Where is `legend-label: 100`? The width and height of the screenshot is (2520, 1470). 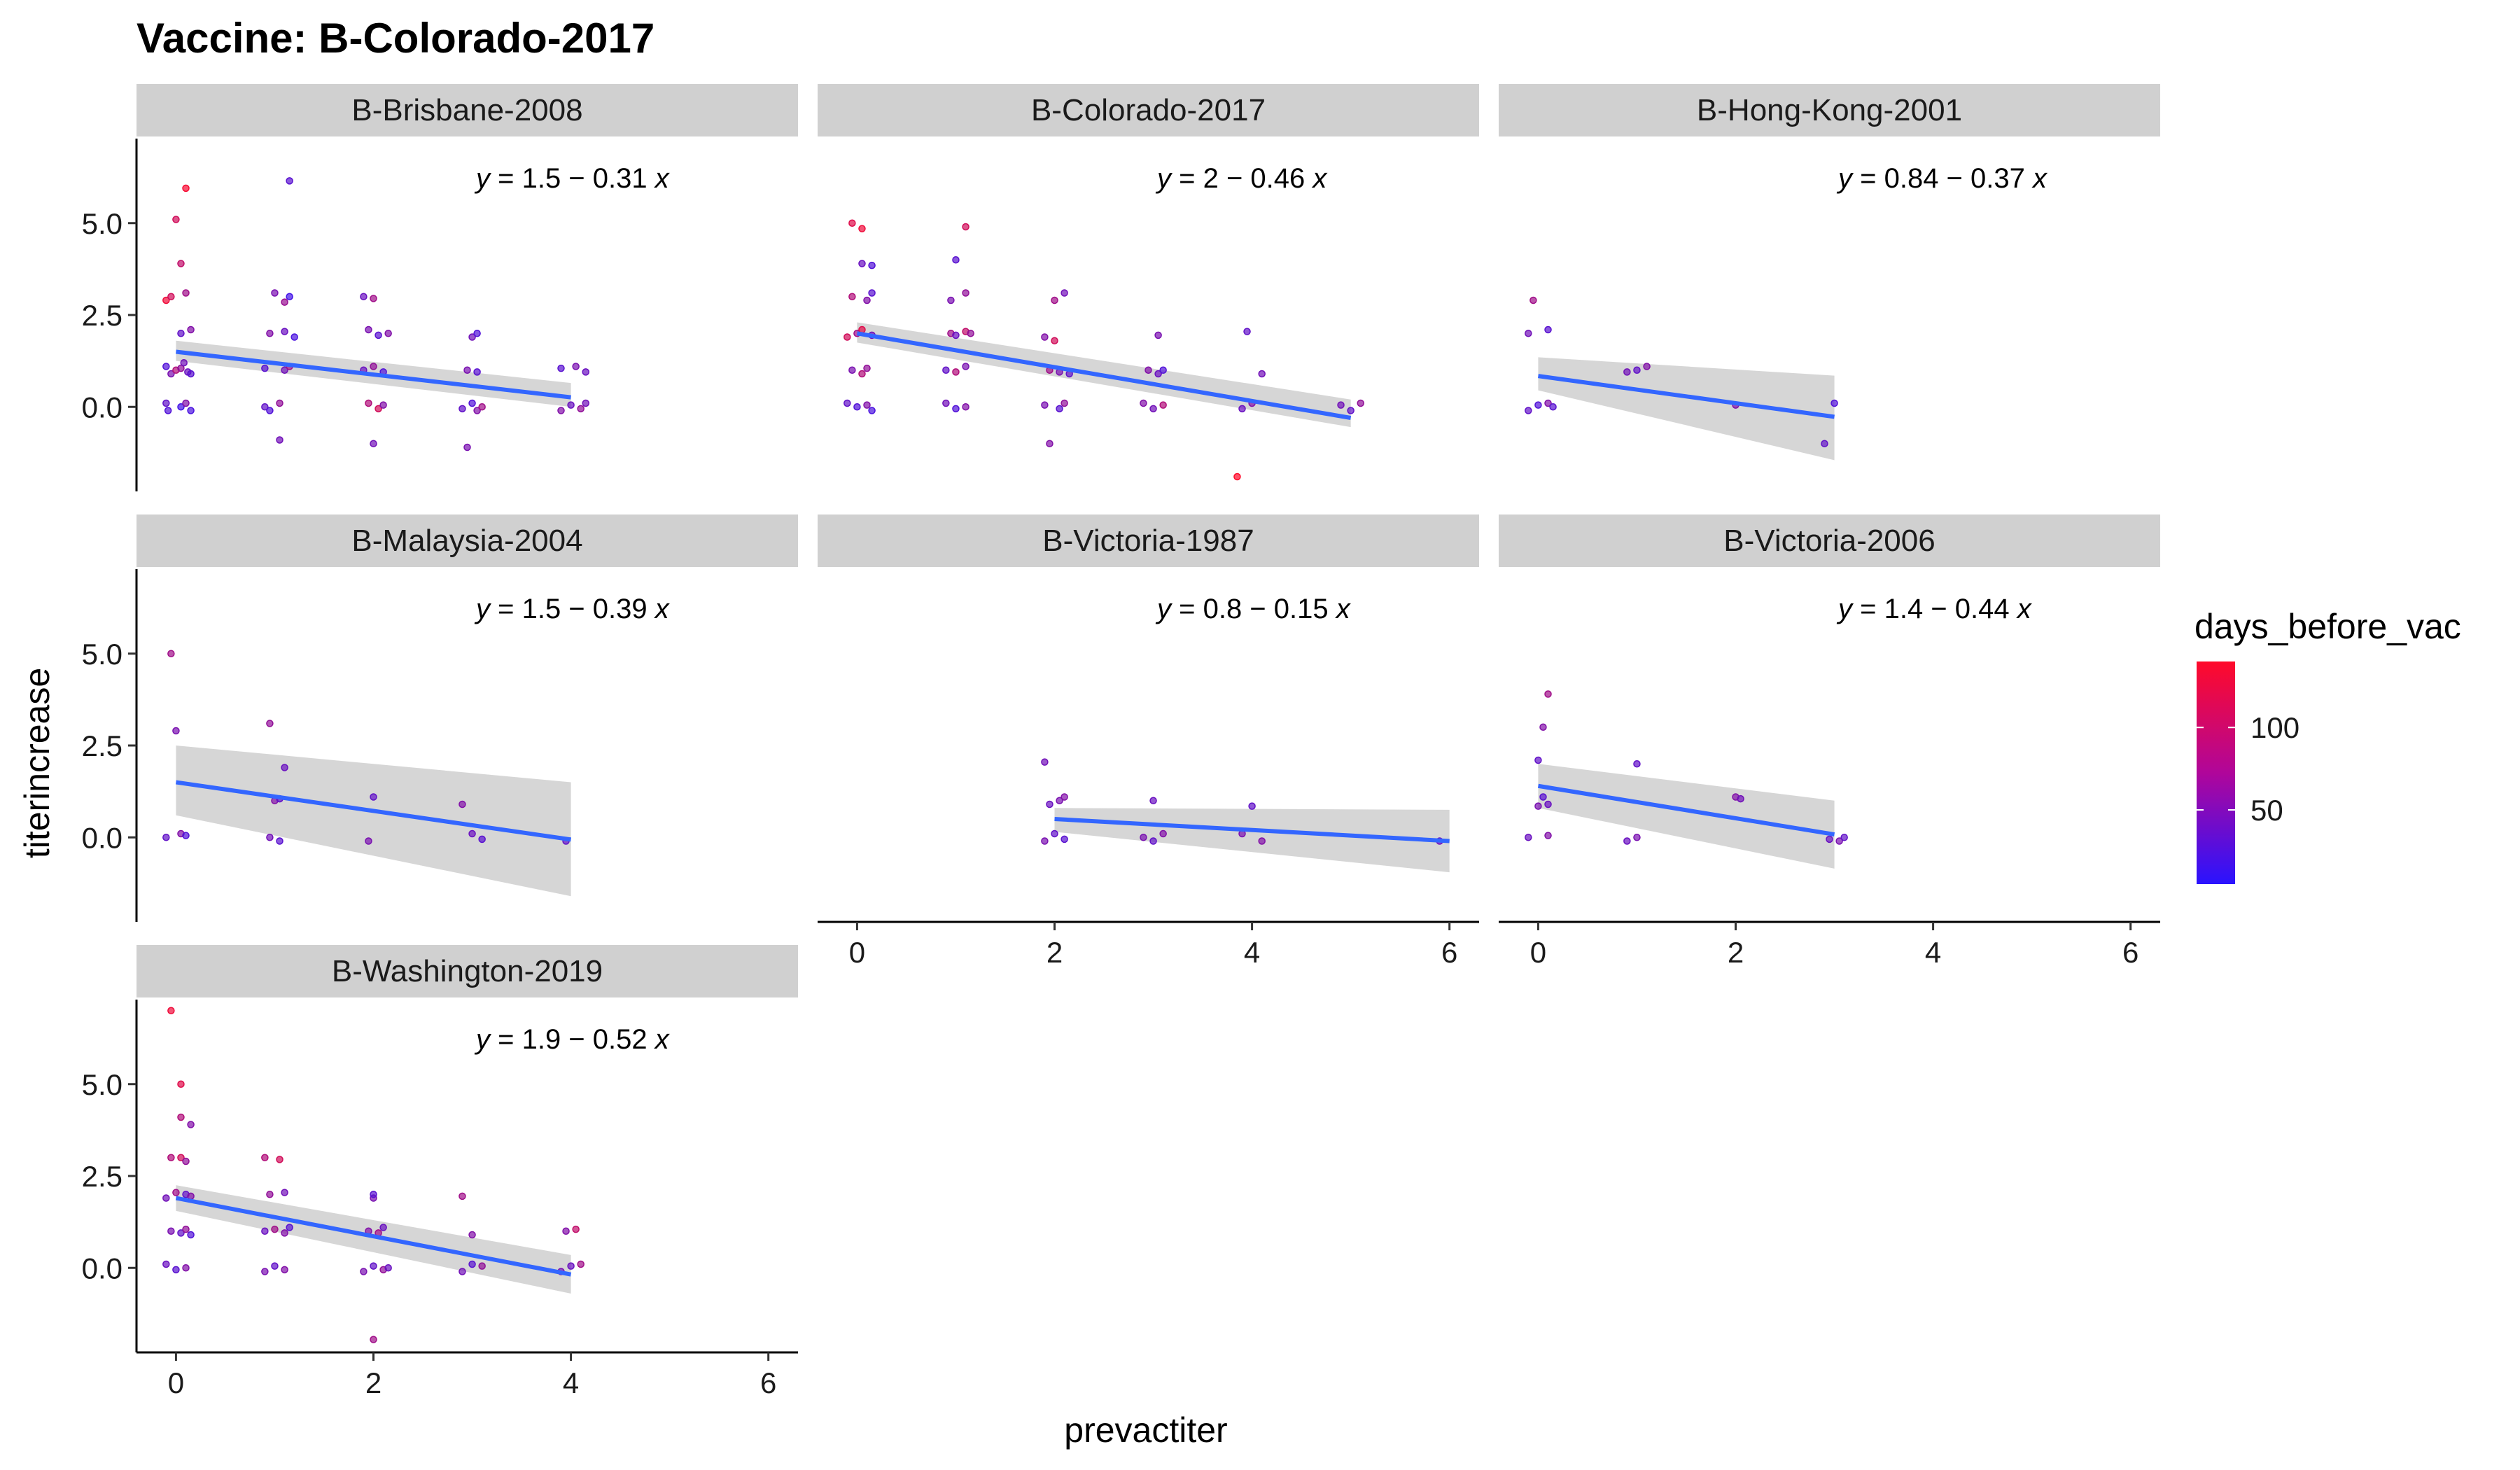
legend-label: 100 is located at coordinates (2275, 727).